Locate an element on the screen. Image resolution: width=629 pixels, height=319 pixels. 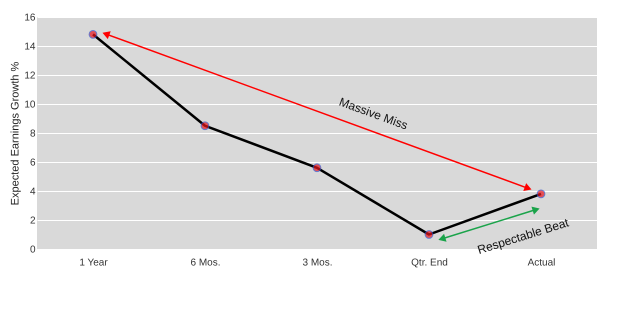
x-tick-label: Actual is located at coordinates (542, 263).